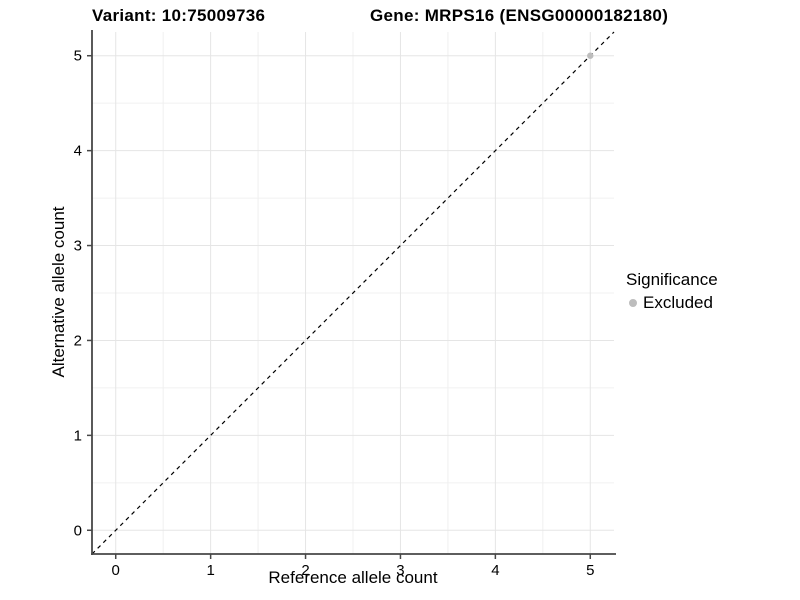 Image resolution: width=800 pixels, height=600 pixels. Describe the element at coordinates (305, 570) in the screenshot. I see `x-tick-label: 2` at that location.